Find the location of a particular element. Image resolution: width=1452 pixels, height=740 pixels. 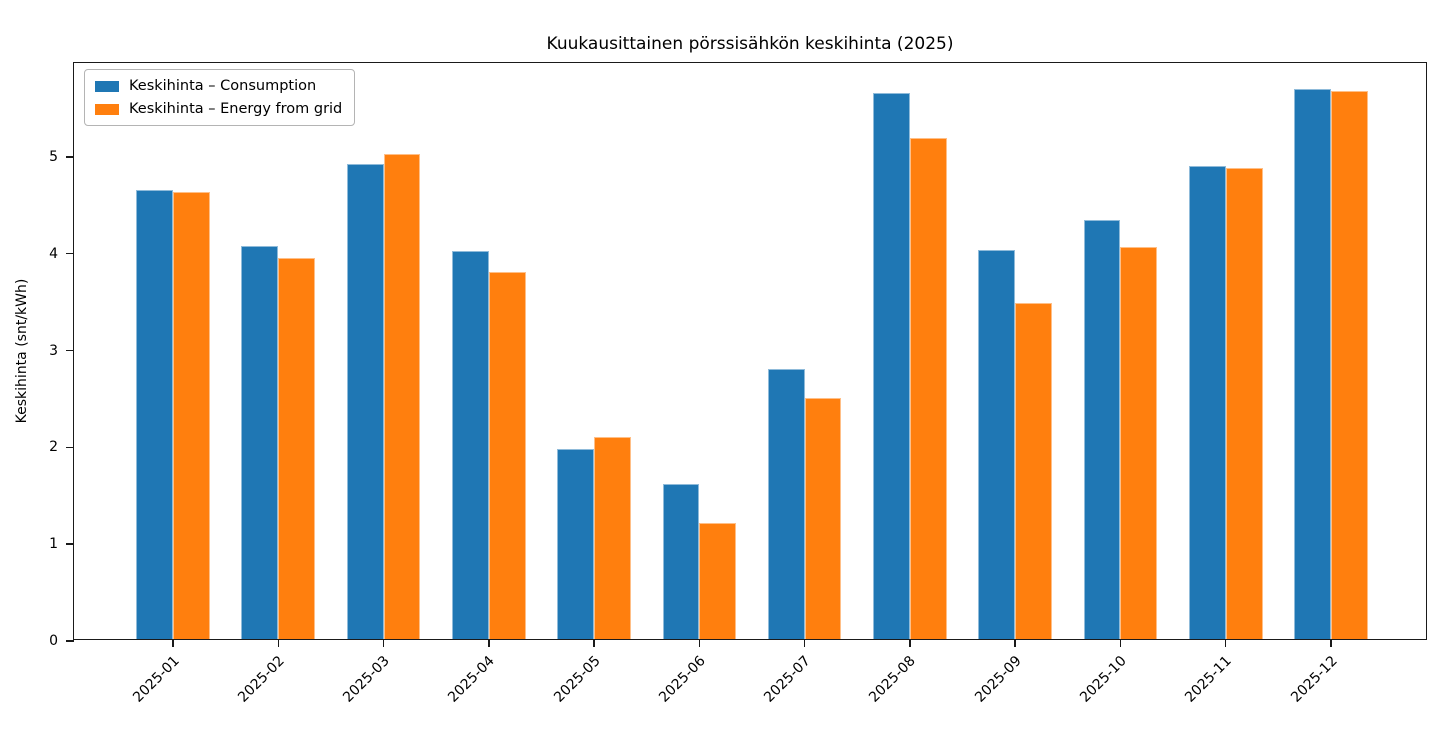

legend-swatch-energy-from-grid is located at coordinates (107, 109).